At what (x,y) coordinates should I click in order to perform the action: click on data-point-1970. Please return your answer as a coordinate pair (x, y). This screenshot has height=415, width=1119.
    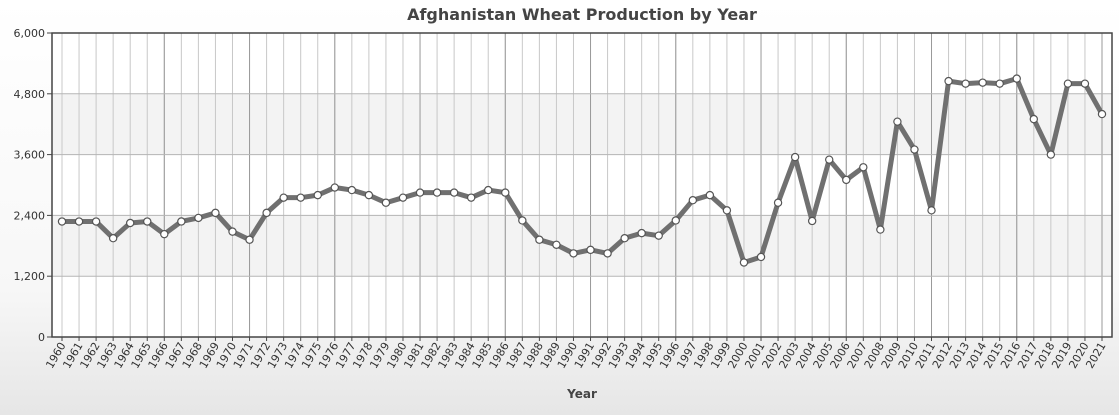
    Looking at the image, I should click on (232, 231).